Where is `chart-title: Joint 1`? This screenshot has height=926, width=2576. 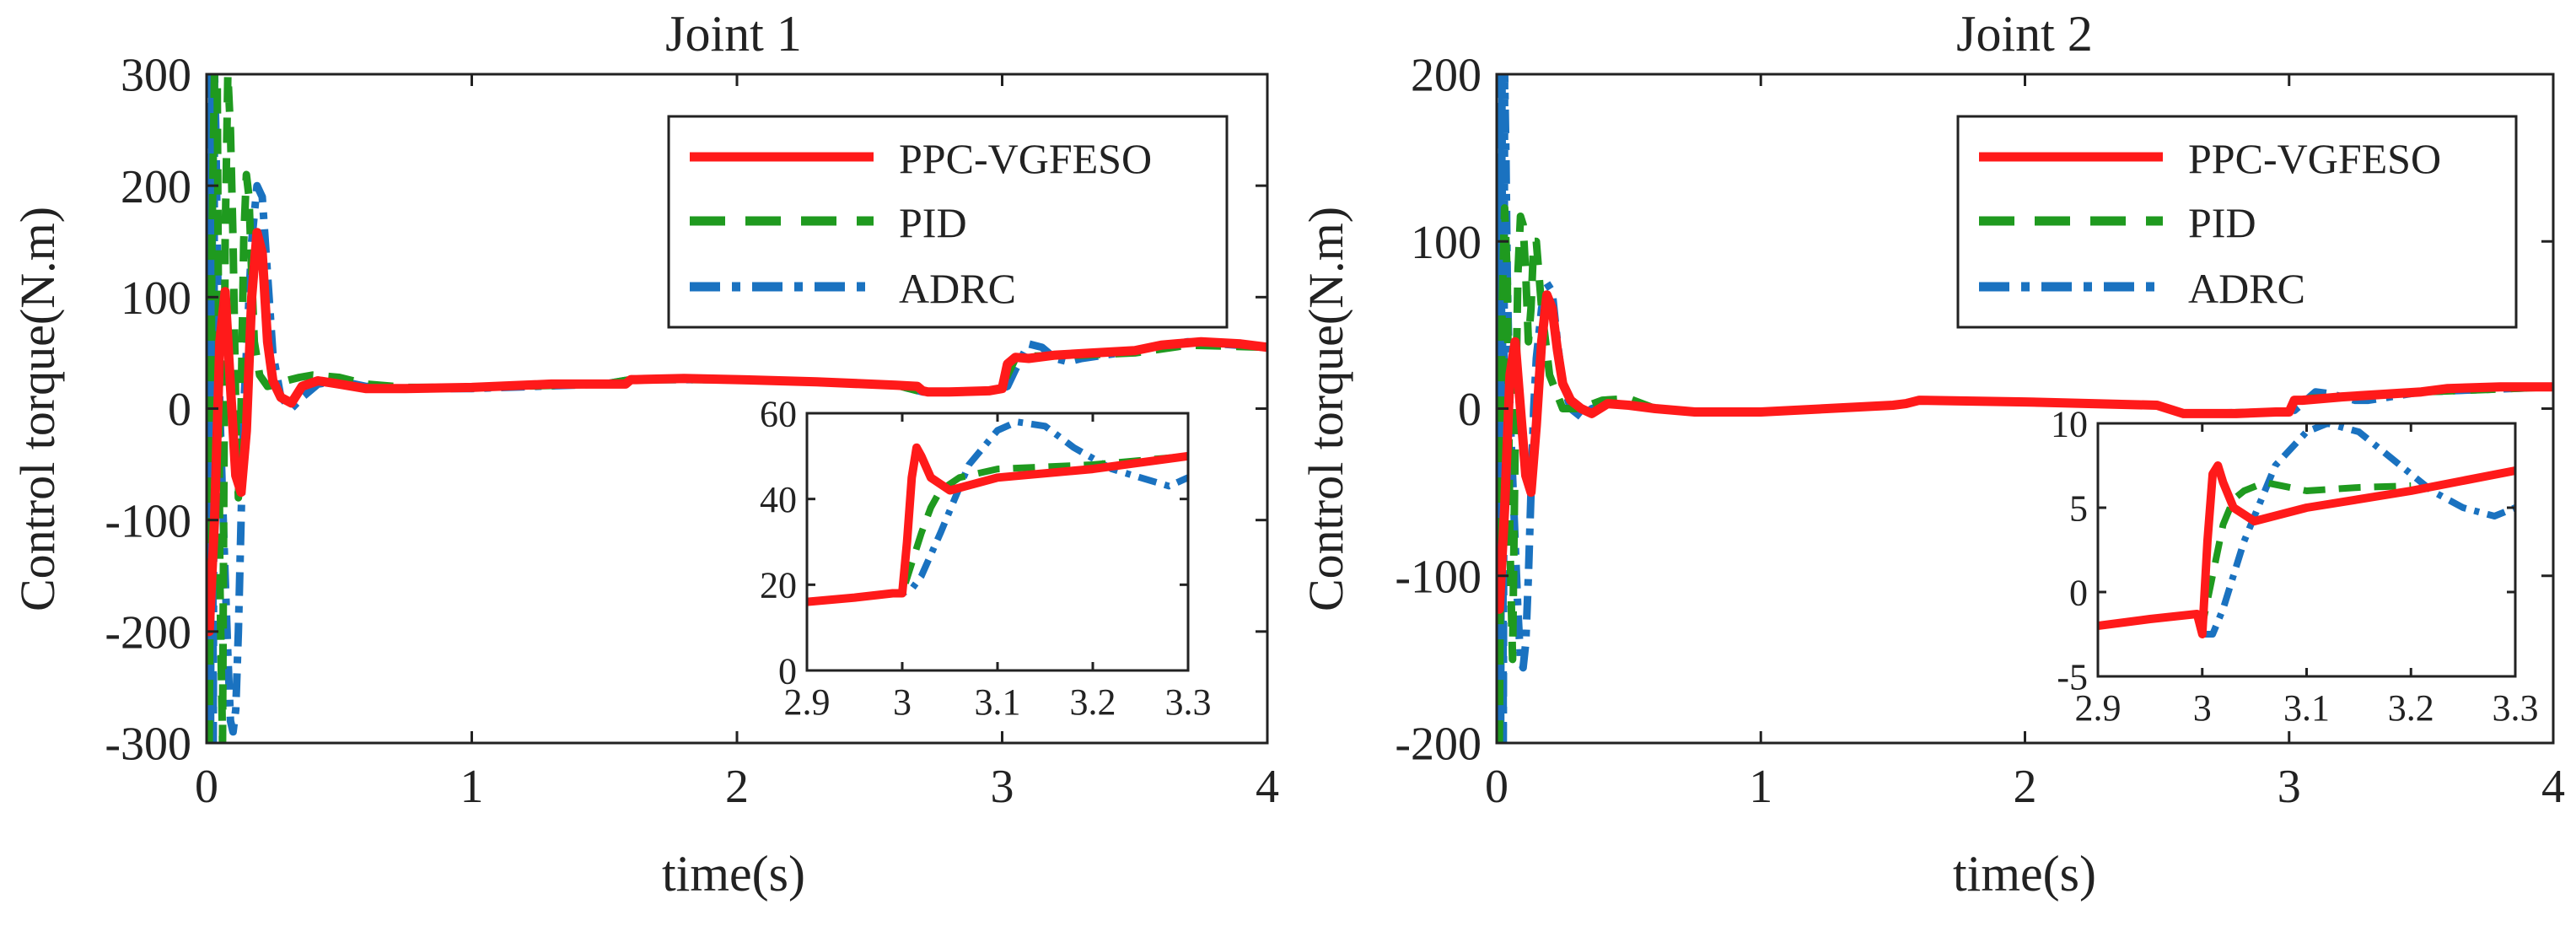
chart-title: Joint 1 is located at coordinates (733, 34).